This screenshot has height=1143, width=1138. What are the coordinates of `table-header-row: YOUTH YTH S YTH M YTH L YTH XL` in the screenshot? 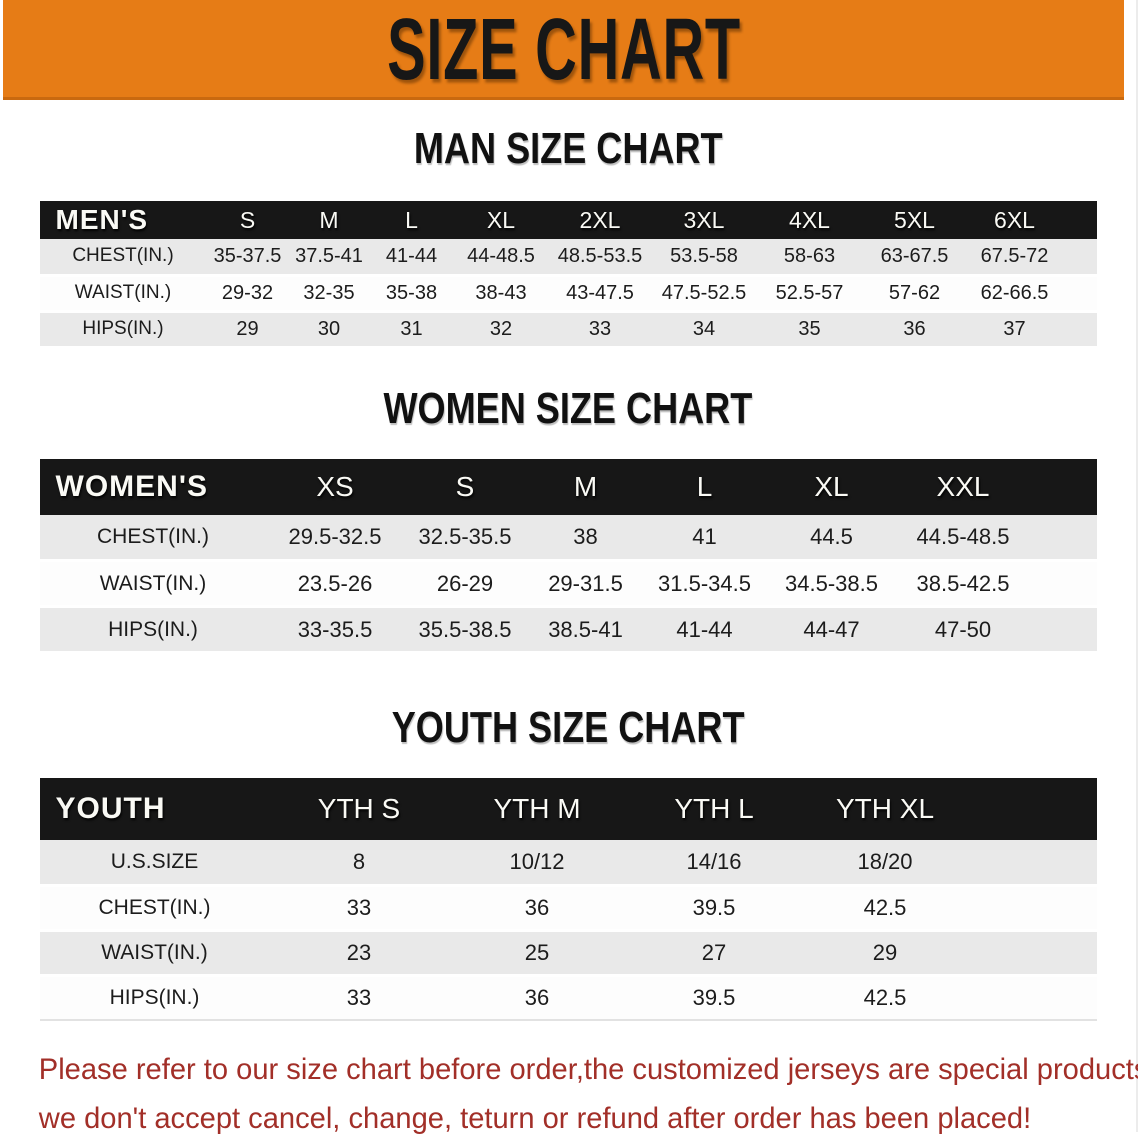 It's located at (568, 809).